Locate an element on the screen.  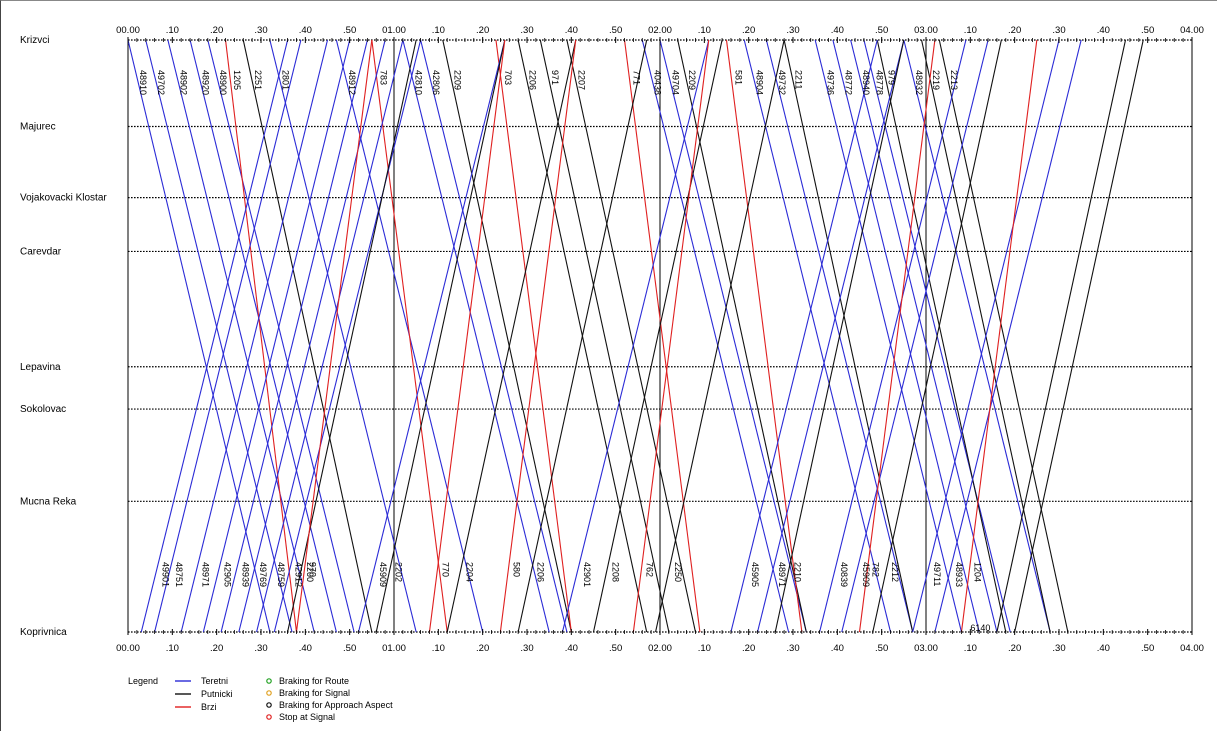
train-number-label: 48900 is located at coordinates (223, 82).